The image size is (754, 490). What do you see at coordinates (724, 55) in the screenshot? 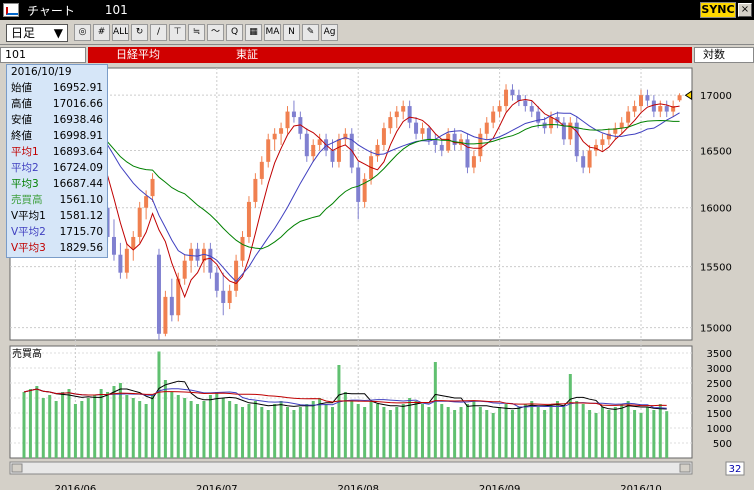
I see `scale-mode: 対数` at bounding box center [724, 55].